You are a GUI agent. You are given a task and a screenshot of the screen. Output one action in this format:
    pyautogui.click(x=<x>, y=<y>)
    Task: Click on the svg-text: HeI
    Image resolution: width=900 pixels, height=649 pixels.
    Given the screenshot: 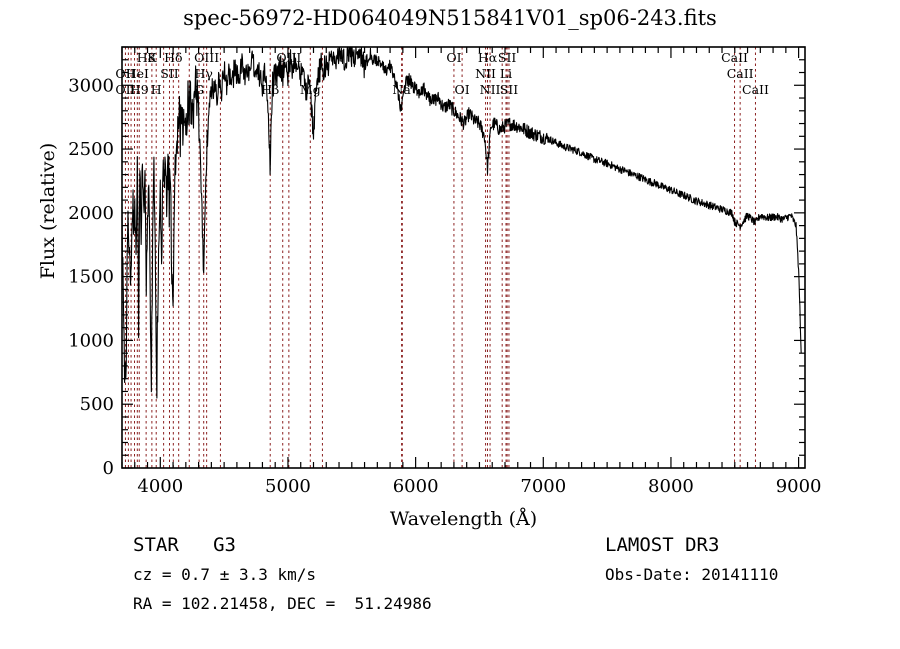 What is the action you would take?
    pyautogui.click(x=137, y=73)
    